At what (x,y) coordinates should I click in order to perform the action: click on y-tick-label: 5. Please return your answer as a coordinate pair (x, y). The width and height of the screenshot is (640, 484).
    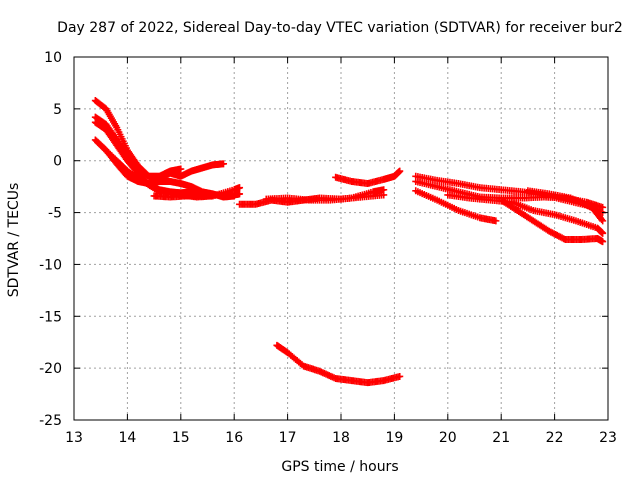
    Looking at the image, I should click on (57, 110).